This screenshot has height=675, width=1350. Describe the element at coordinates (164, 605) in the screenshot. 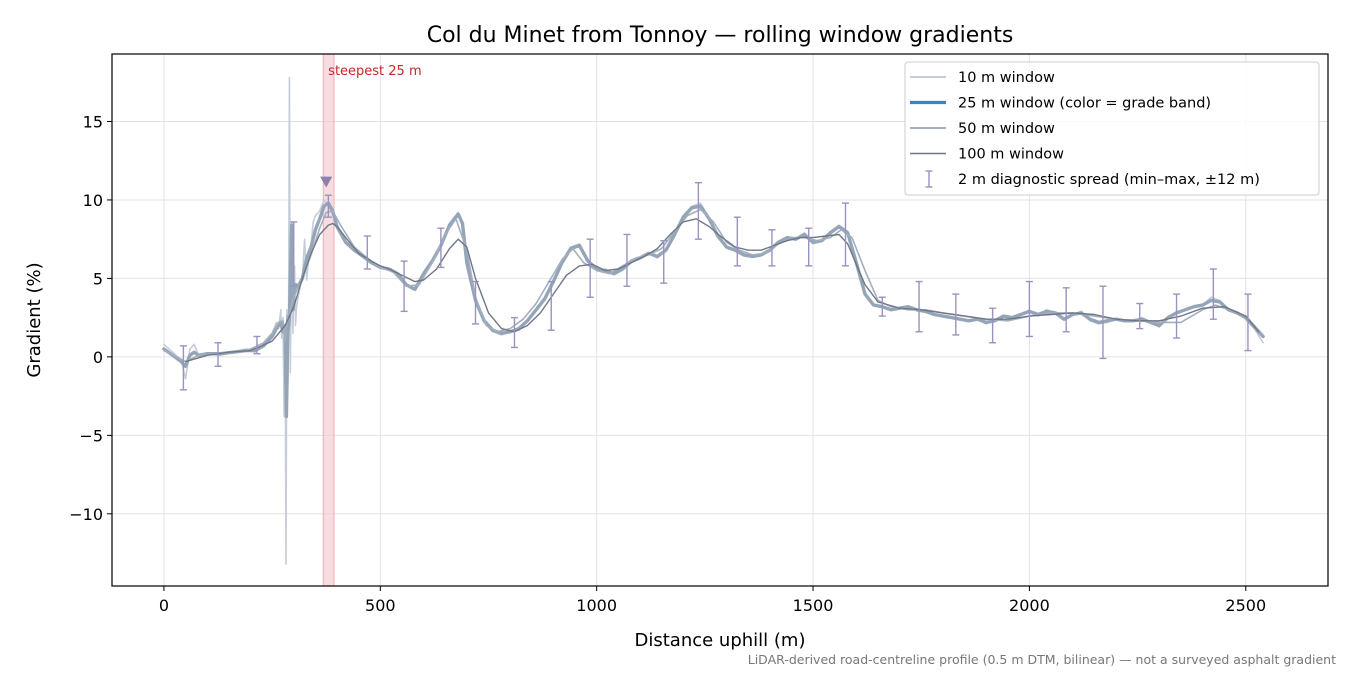

I see `x-tick-label: 0` at that location.